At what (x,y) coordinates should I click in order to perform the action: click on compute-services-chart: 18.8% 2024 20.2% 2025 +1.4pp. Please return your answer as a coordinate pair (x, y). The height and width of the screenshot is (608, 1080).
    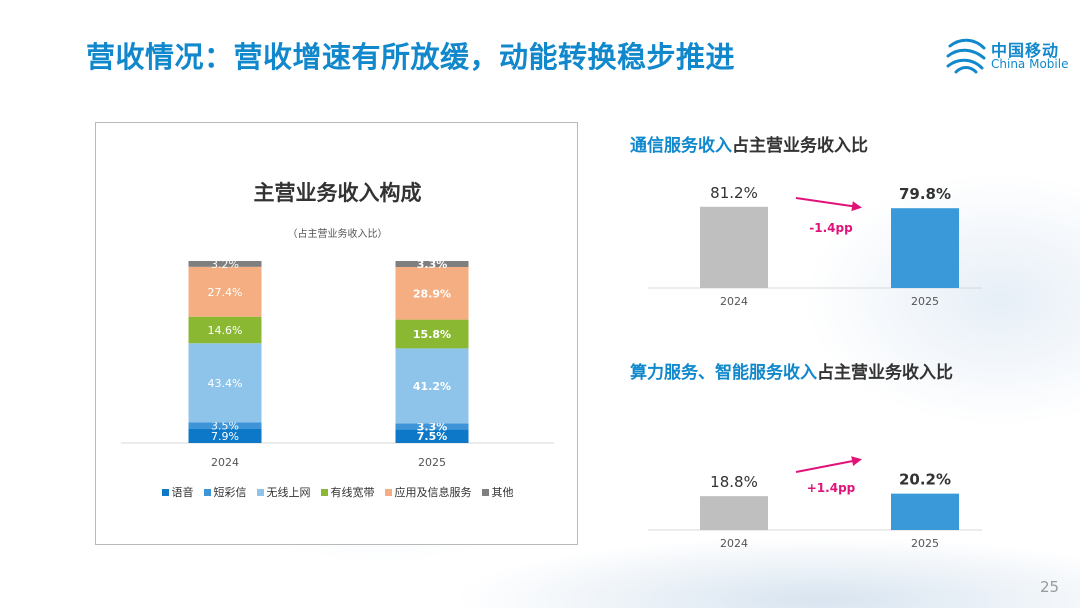
    Looking at the image, I should click on (815, 503).